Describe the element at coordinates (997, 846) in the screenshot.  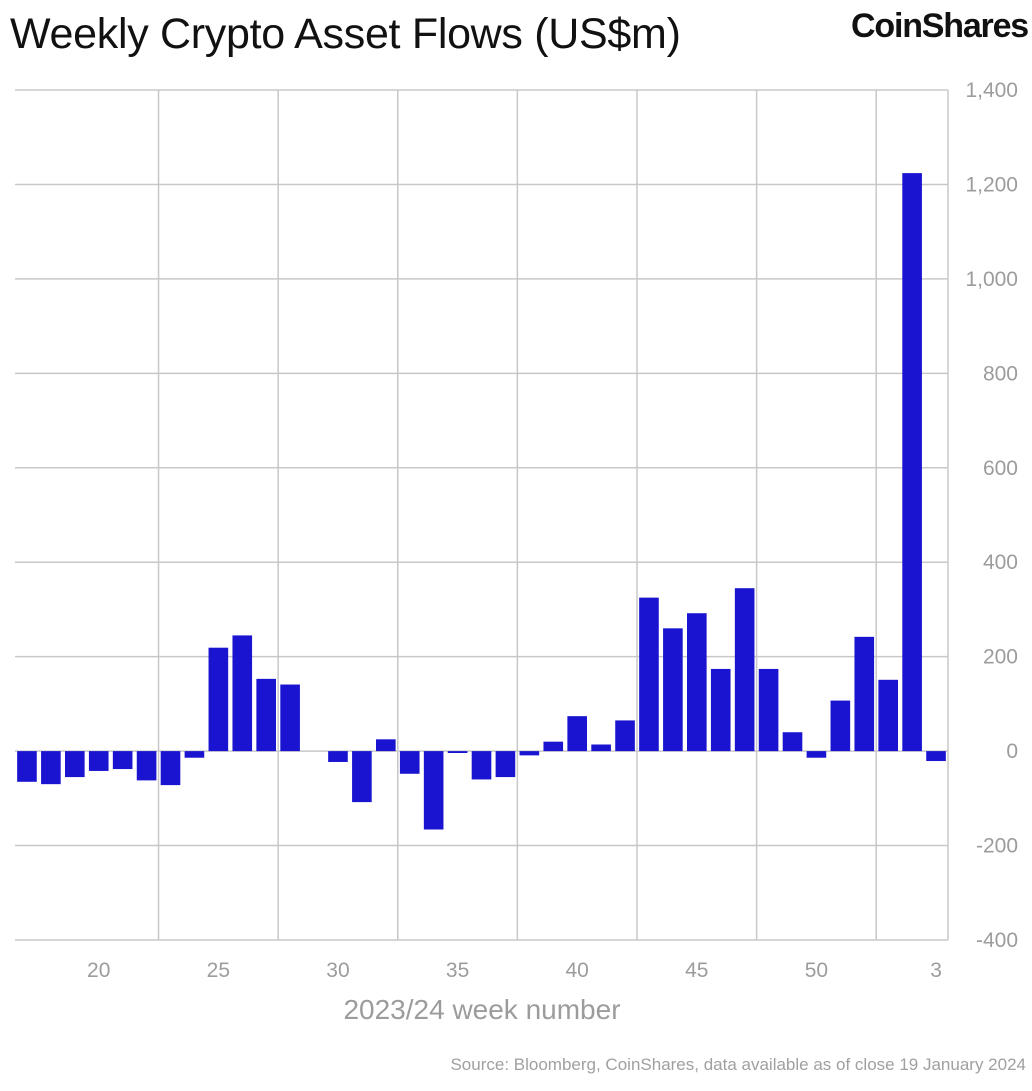
I see `y-tick-label: -200` at that location.